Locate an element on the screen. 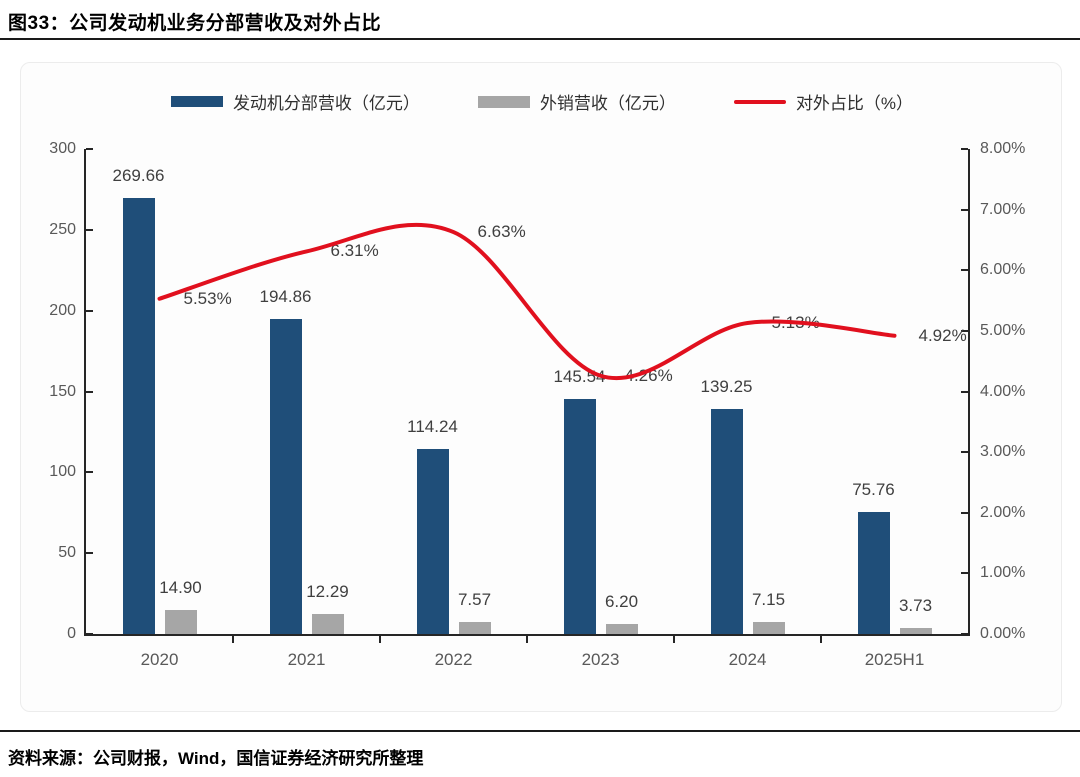 The height and width of the screenshot is (777, 1080). bar-value-label-engine: 139.25 is located at coordinates (726, 386).